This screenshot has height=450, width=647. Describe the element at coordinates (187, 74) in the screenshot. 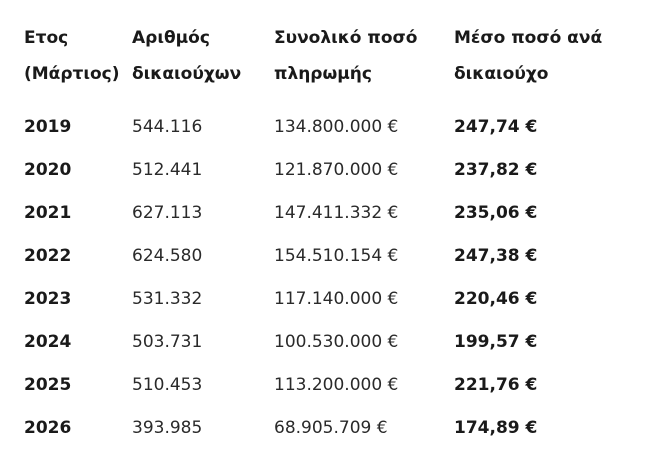

I see `header-beneficiaries-line-2: δικαιούχων` at that location.